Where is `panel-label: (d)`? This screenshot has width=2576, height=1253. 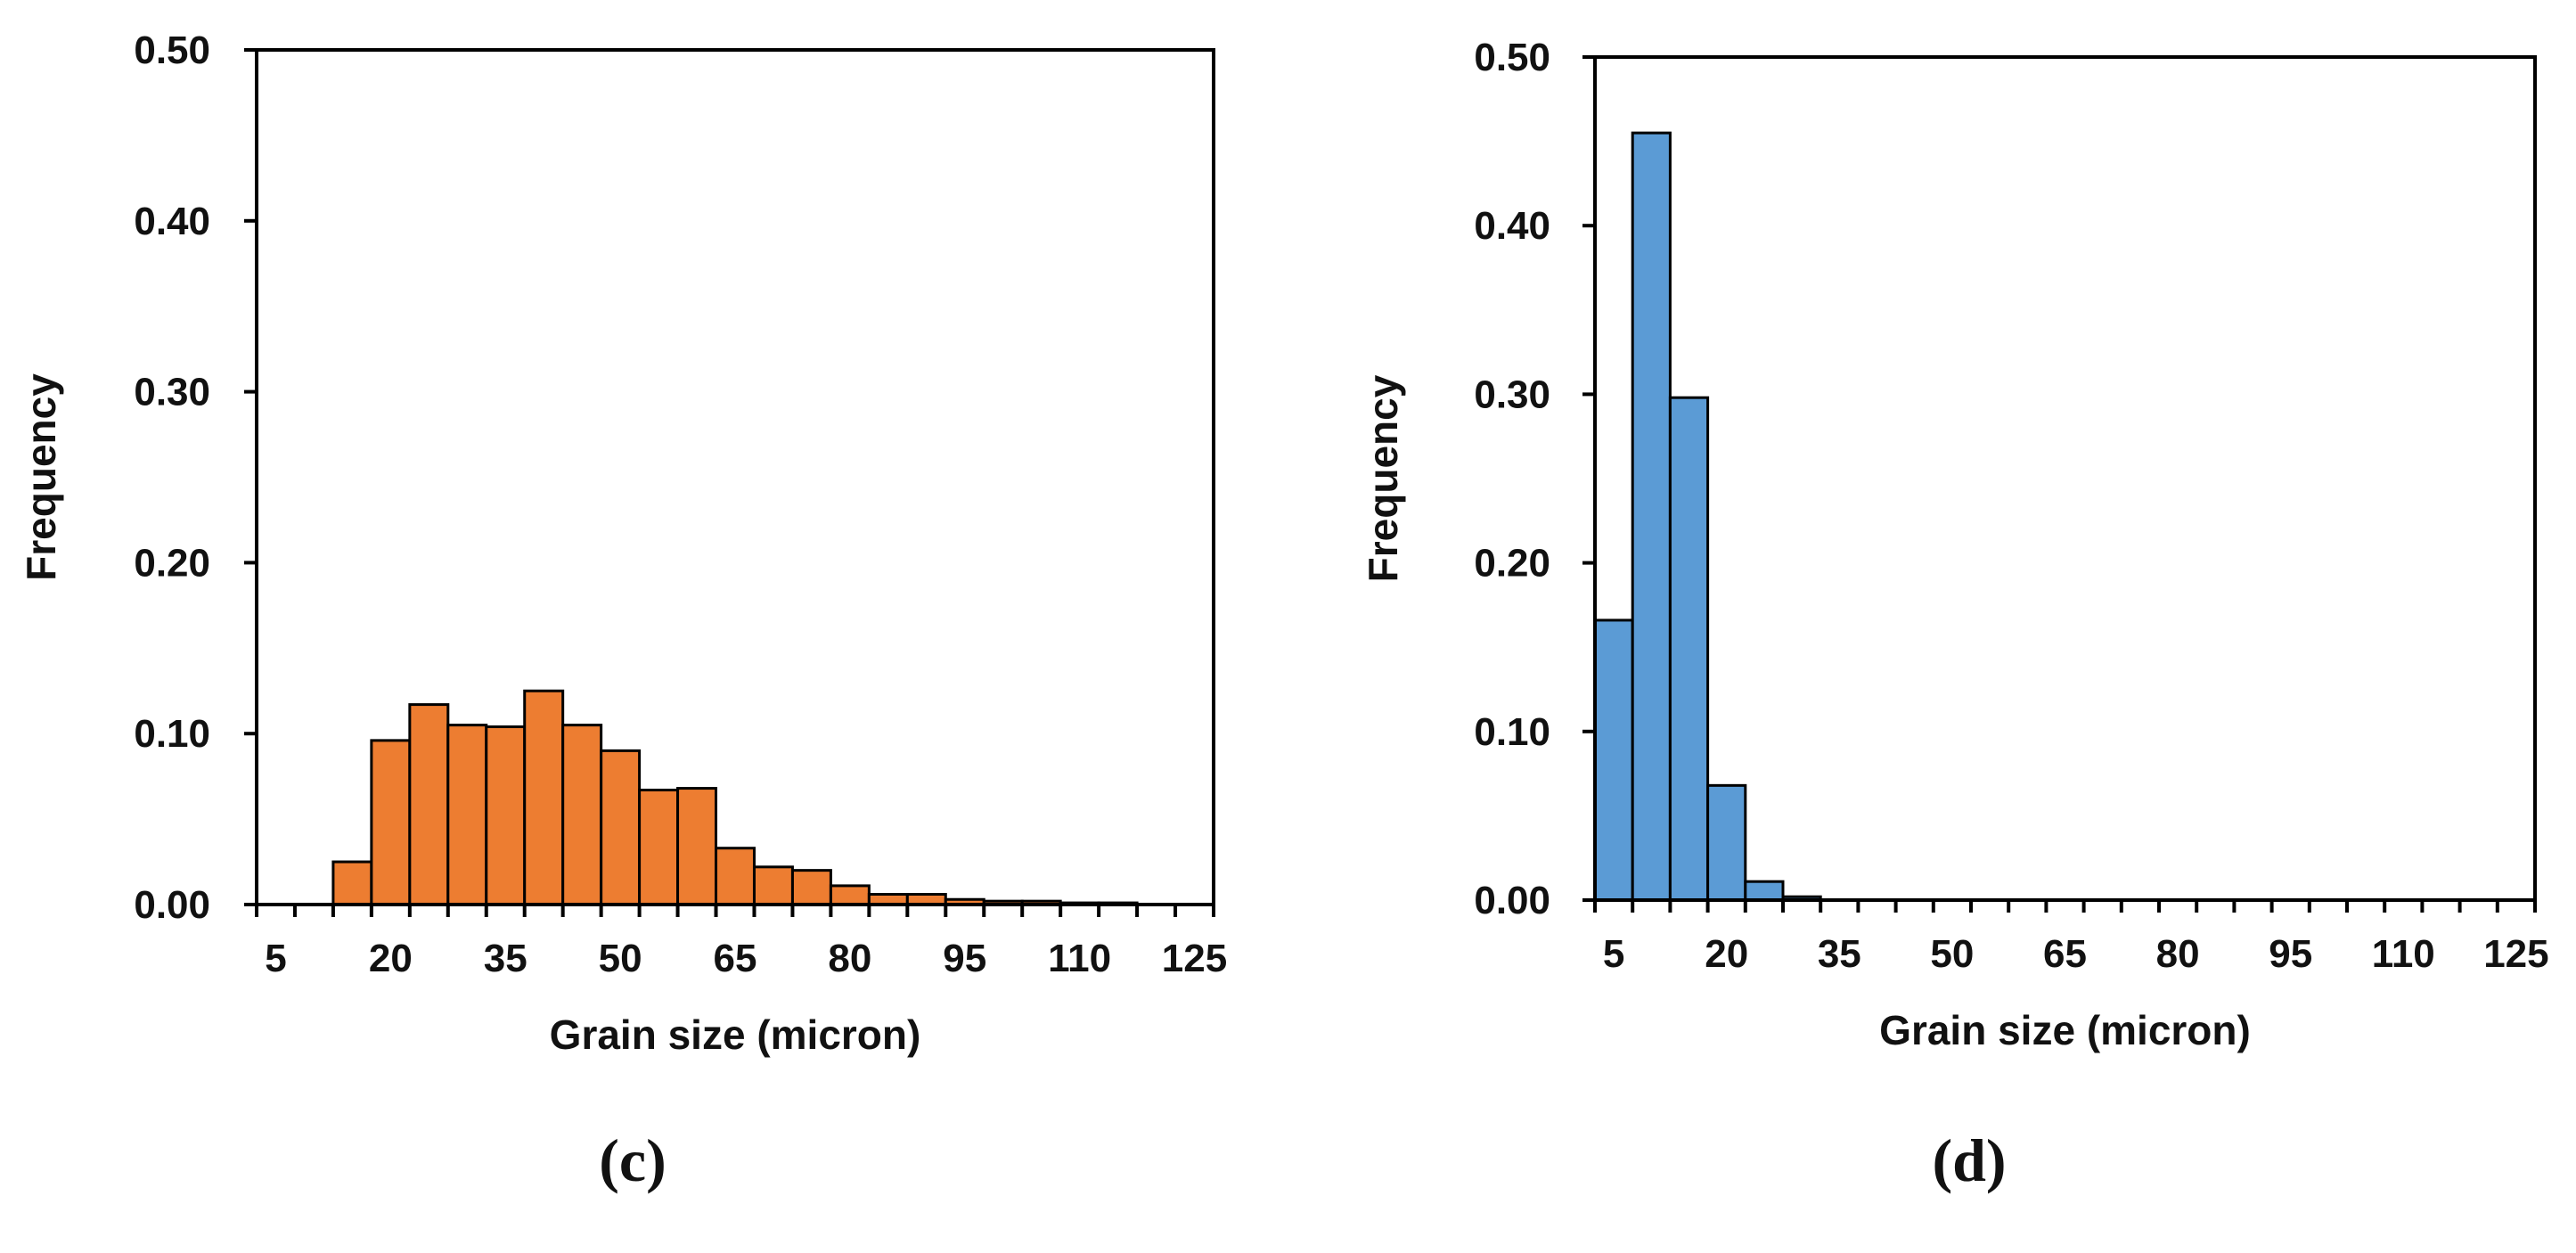
panel-label: (d) is located at coordinates (1969, 1160).